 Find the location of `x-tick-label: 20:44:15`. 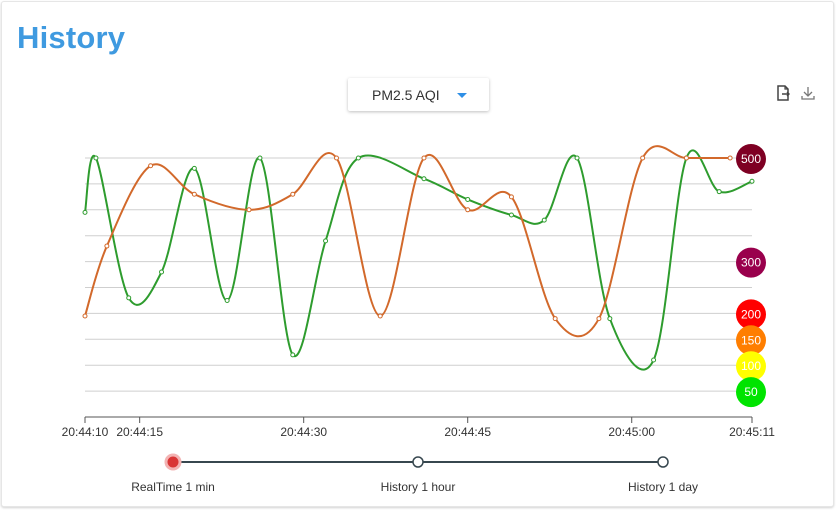

x-tick-label: 20:44:15 is located at coordinates (139, 432).